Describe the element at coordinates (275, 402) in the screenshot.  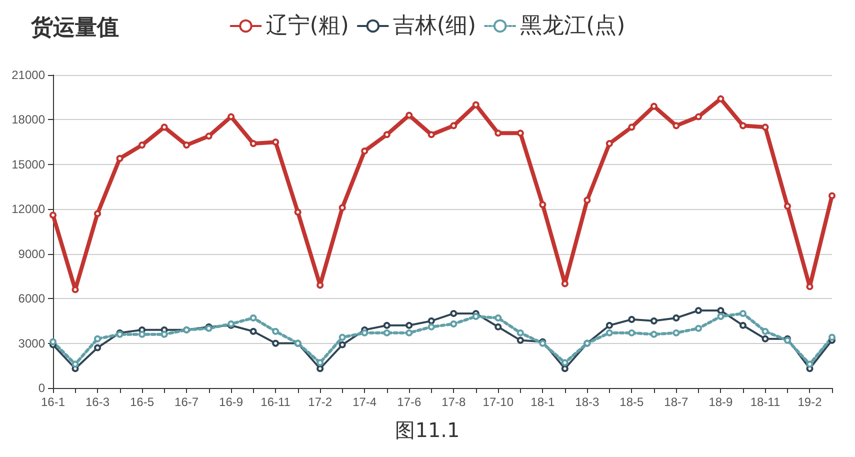
I see `x-tick-label: 16-11` at that location.